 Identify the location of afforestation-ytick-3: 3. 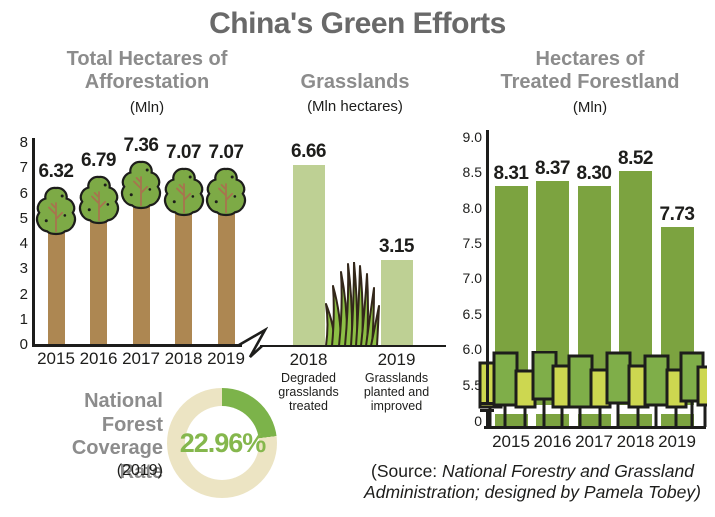
(23, 269).